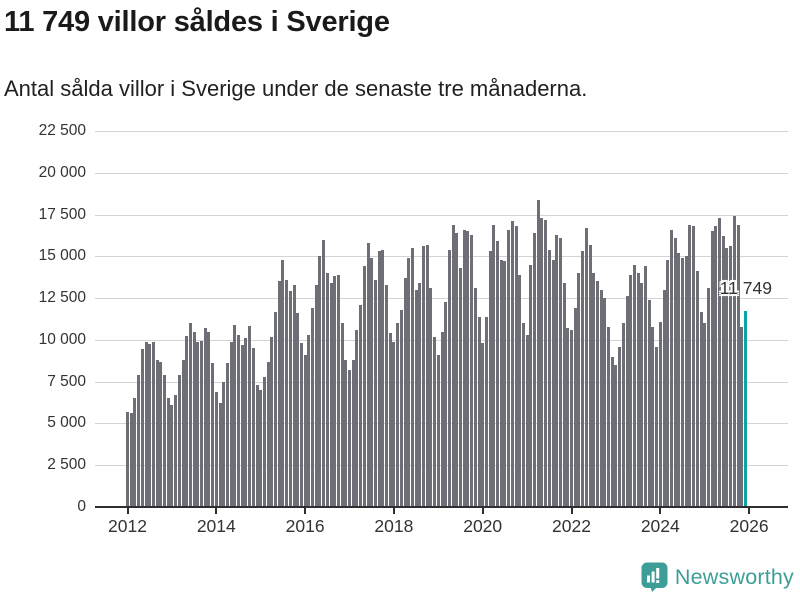 The height and width of the screenshot is (600, 800). What do you see at coordinates (216, 526) in the screenshot?
I see `x-tick-label: 2014` at bounding box center [216, 526].